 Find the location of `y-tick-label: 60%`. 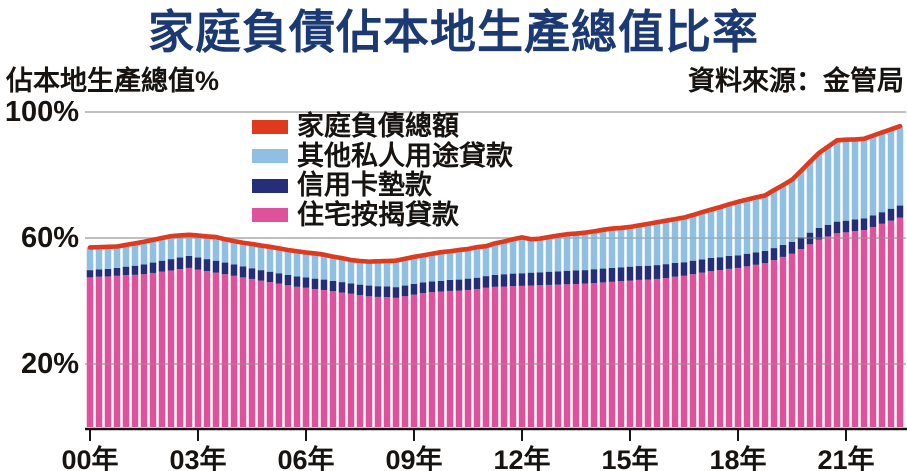

y-tick-label: 60% is located at coordinates (49, 238).